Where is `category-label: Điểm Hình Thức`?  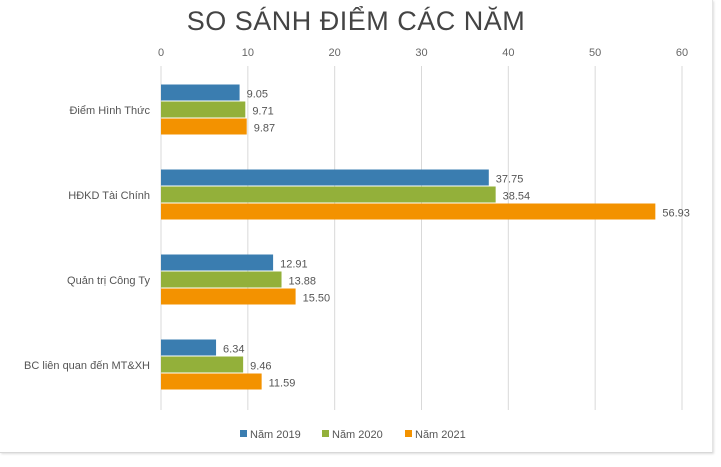
category-label: Điểm Hình Thức is located at coordinates (109, 111).